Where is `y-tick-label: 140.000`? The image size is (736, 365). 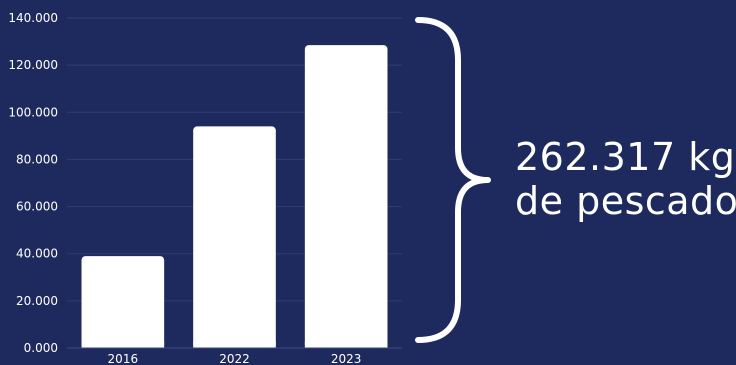
y-tick-label: 140.000 is located at coordinates (33, 18).